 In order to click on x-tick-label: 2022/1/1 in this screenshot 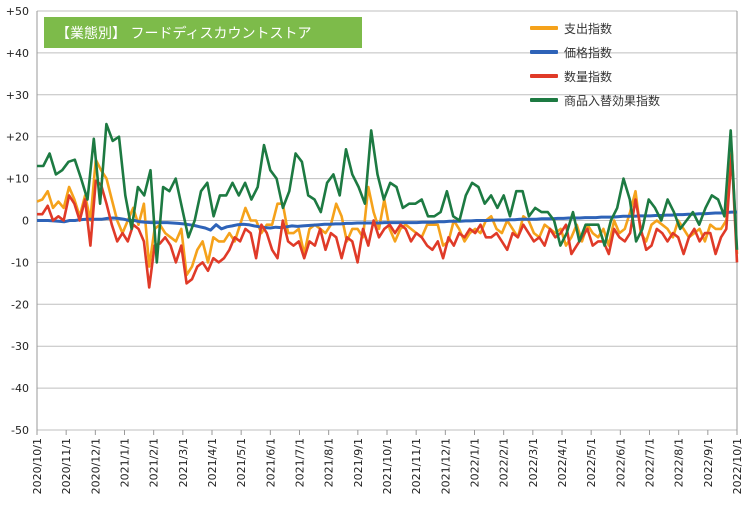, I will do `click(475, 462)`.